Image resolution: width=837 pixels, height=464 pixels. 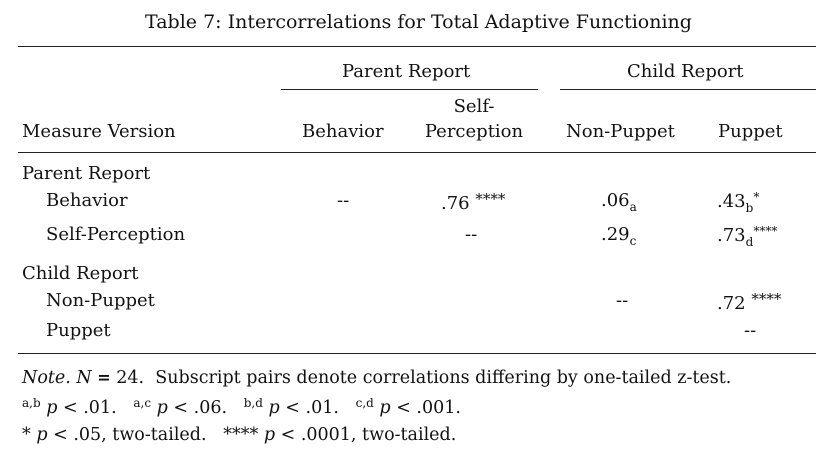 What do you see at coordinates (84, 378) in the screenshot?
I see `n-symbol: N` at bounding box center [84, 378].